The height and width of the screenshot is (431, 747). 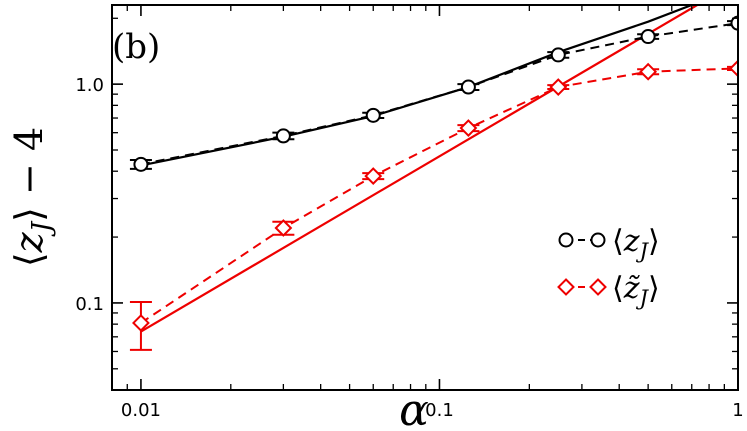 I want to click on legend-entry-1: ⟨z̃J⟩, so click(x=608, y=290).